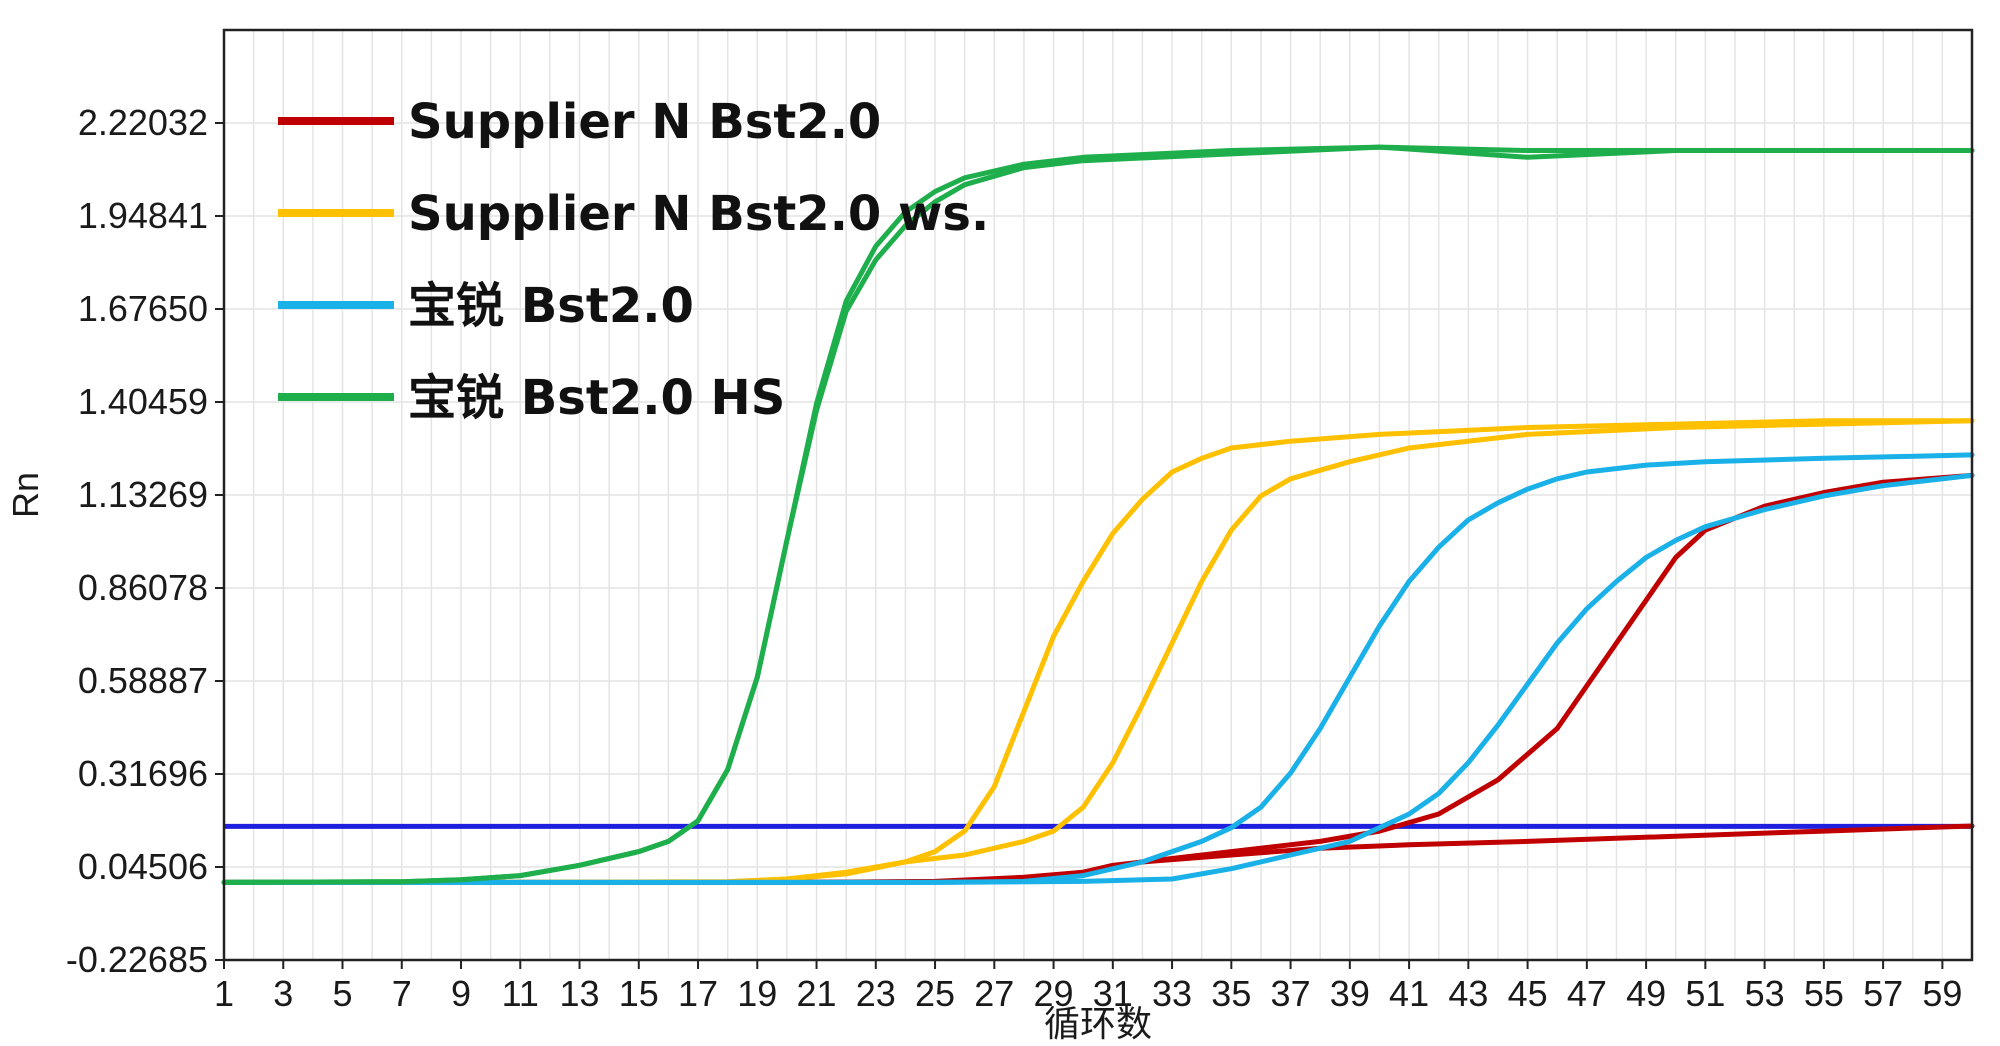 Image resolution: width=2000 pixels, height=1046 pixels. Describe the element at coordinates (1172, 993) in the screenshot. I see `x-tick-label: 33` at that location.